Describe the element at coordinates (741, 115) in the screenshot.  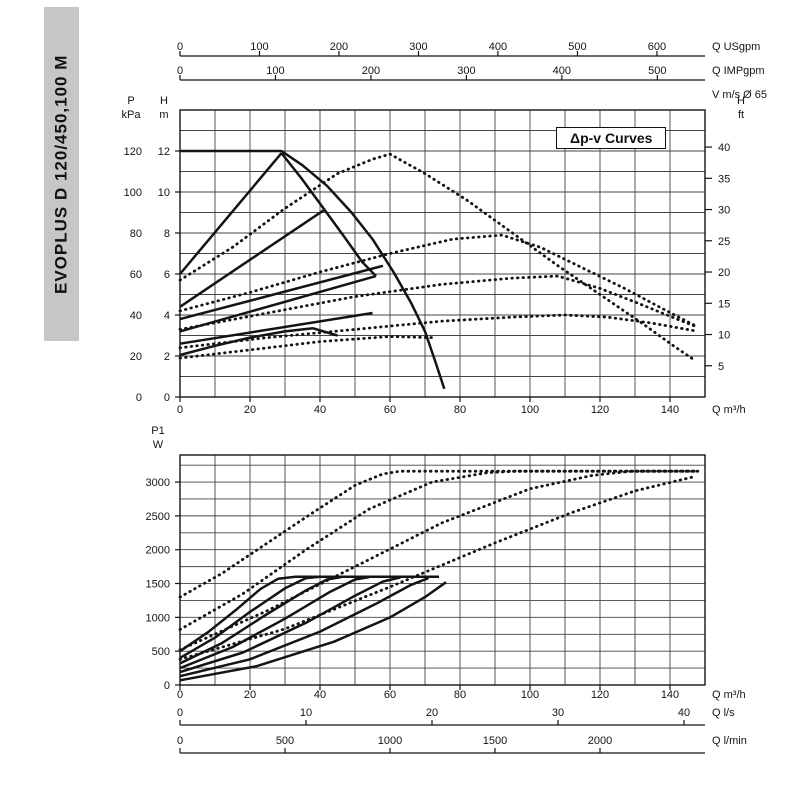
I see `y-axis-title-ft: ft` at that location.